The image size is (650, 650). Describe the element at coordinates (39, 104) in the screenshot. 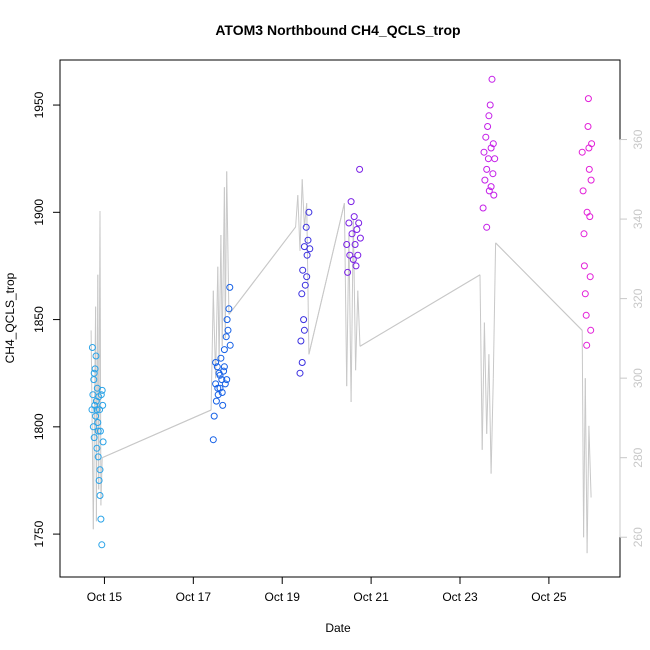

I see `y-tick-label: 1950` at that location.